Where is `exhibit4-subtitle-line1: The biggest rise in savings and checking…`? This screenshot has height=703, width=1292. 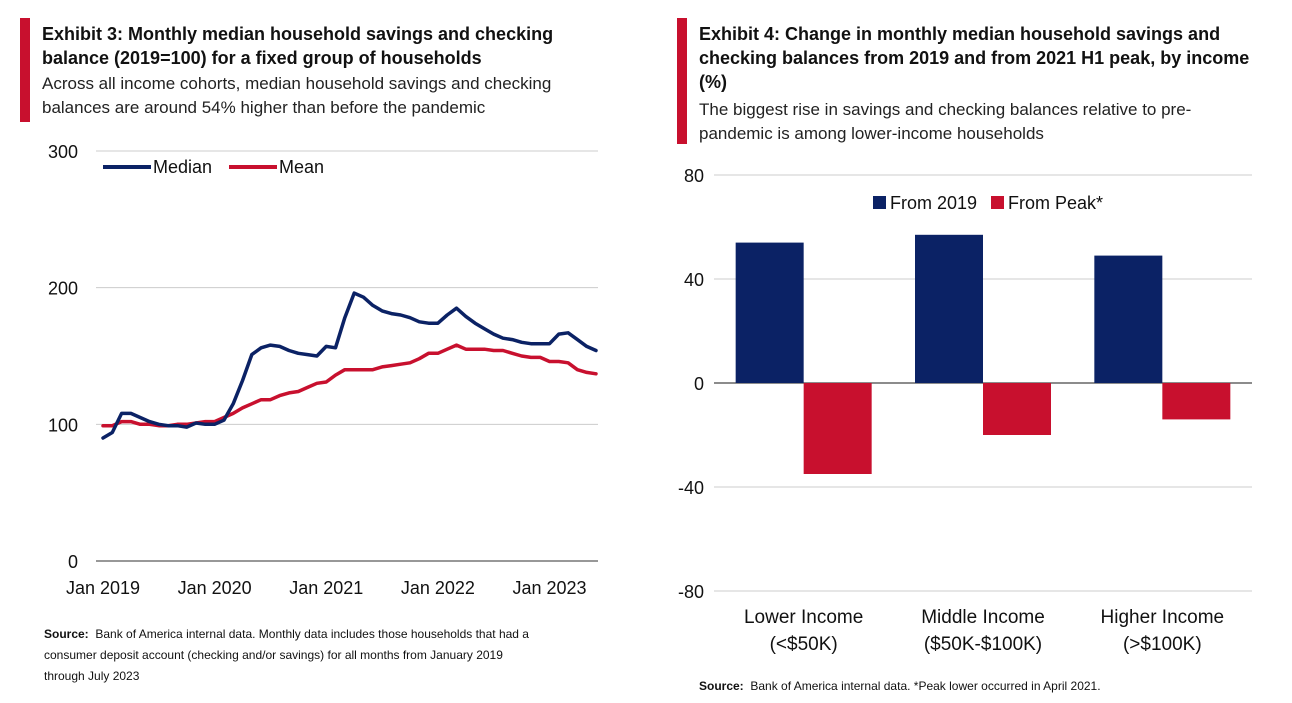
exhibit4-subtitle-line1: The biggest rise in savings and checking… is located at coordinates (945, 109).